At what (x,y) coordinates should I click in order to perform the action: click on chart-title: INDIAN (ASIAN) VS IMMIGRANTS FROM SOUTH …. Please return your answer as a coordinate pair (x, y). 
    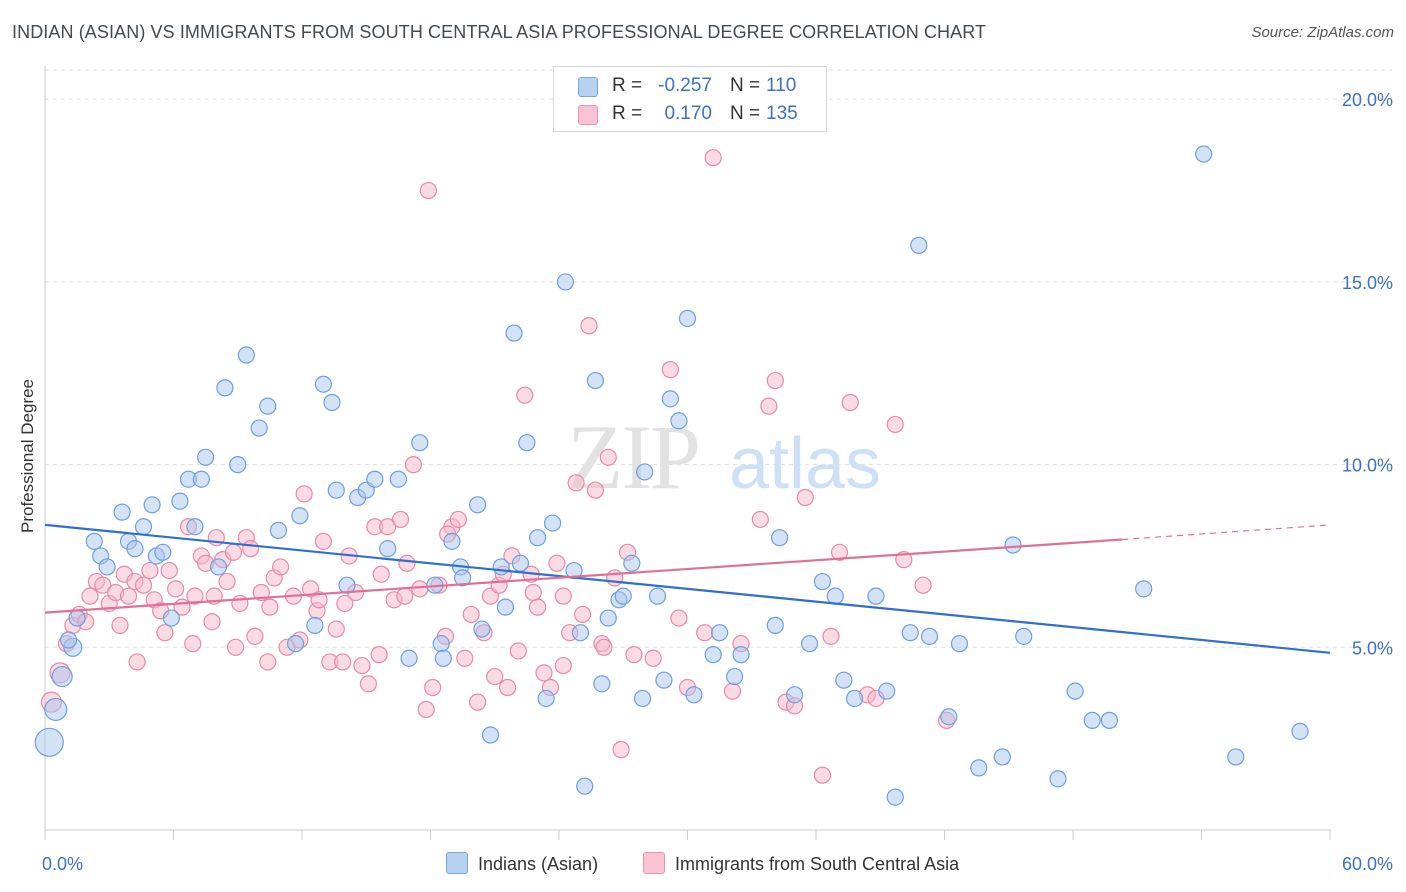
    Looking at the image, I should click on (499, 32).